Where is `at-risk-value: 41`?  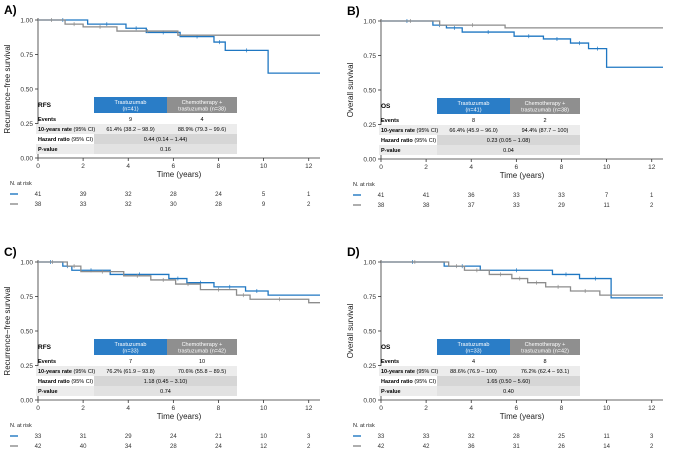
at-risk-value: 41 is located at coordinates (38, 195).